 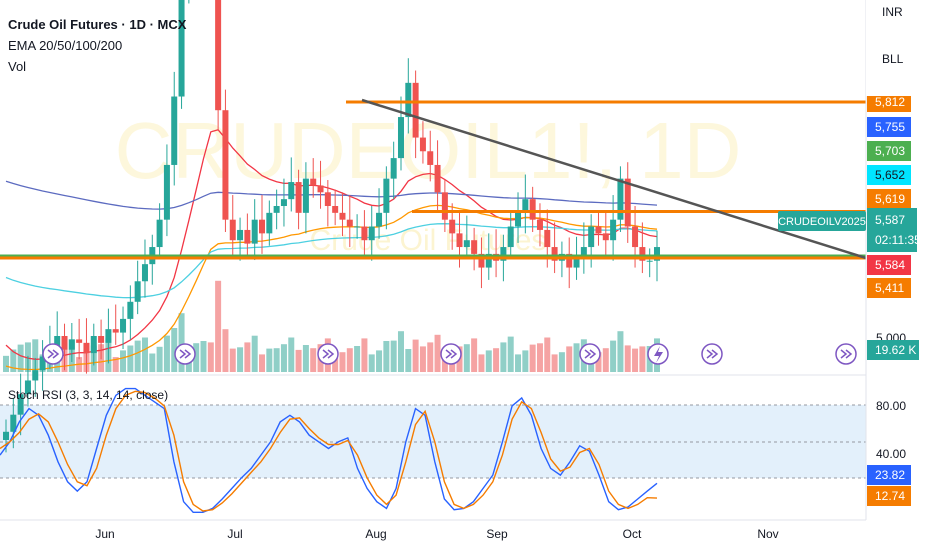 What do you see at coordinates (436, 534) in the screenshot?
I see `time-axis: Jun Jul Aug Sep Oct Nov` at bounding box center [436, 534].